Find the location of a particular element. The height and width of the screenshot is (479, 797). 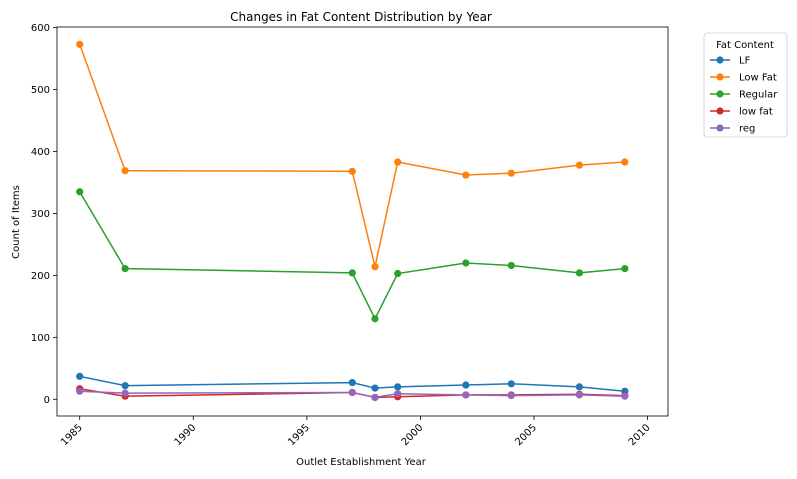

legend-item: LF is located at coordinates (730, 61).